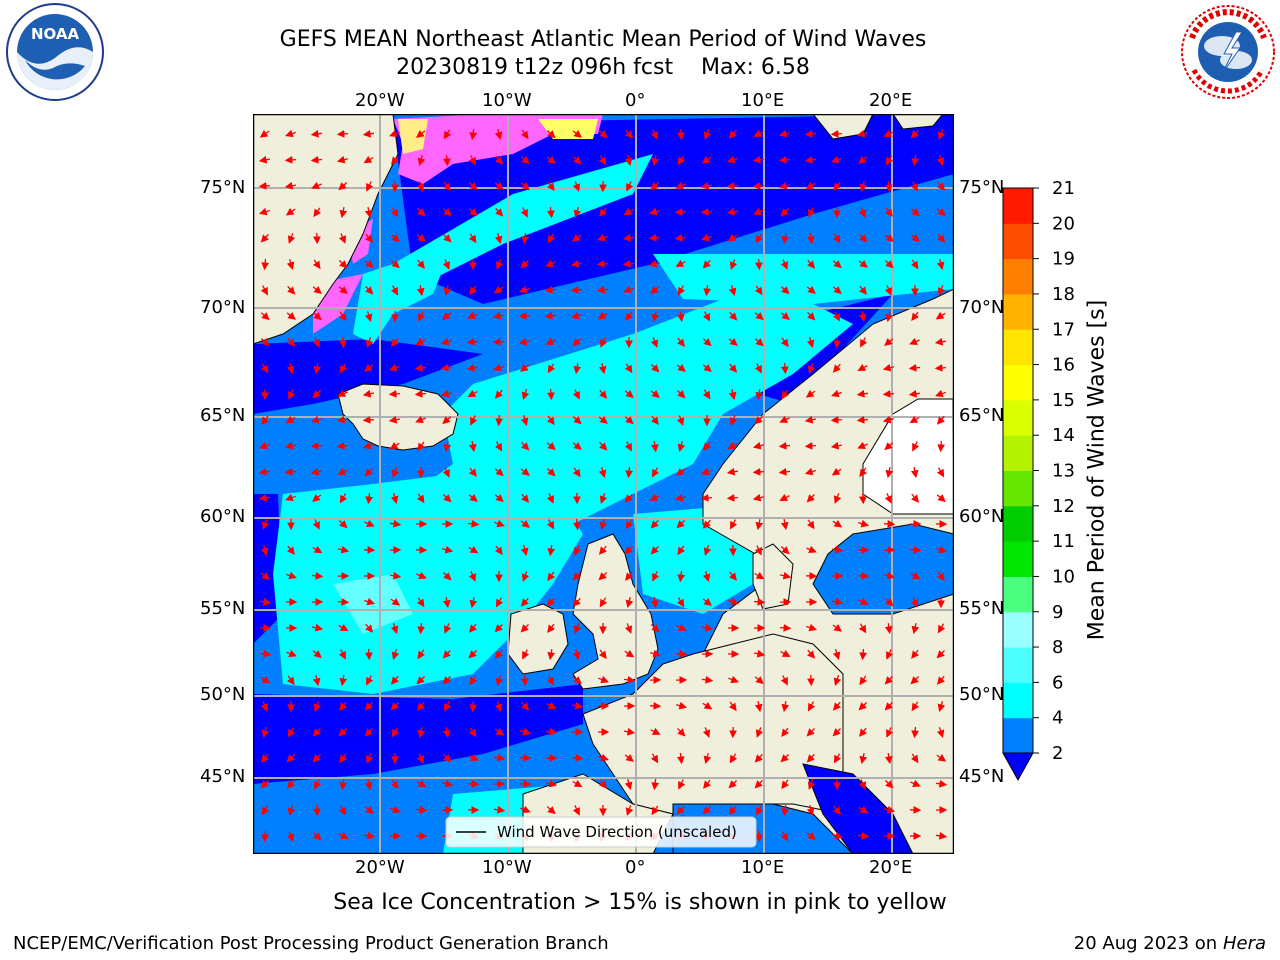  What do you see at coordinates (918, 122) in the screenshot?
I see `land-svalbard-east` at bounding box center [918, 122].